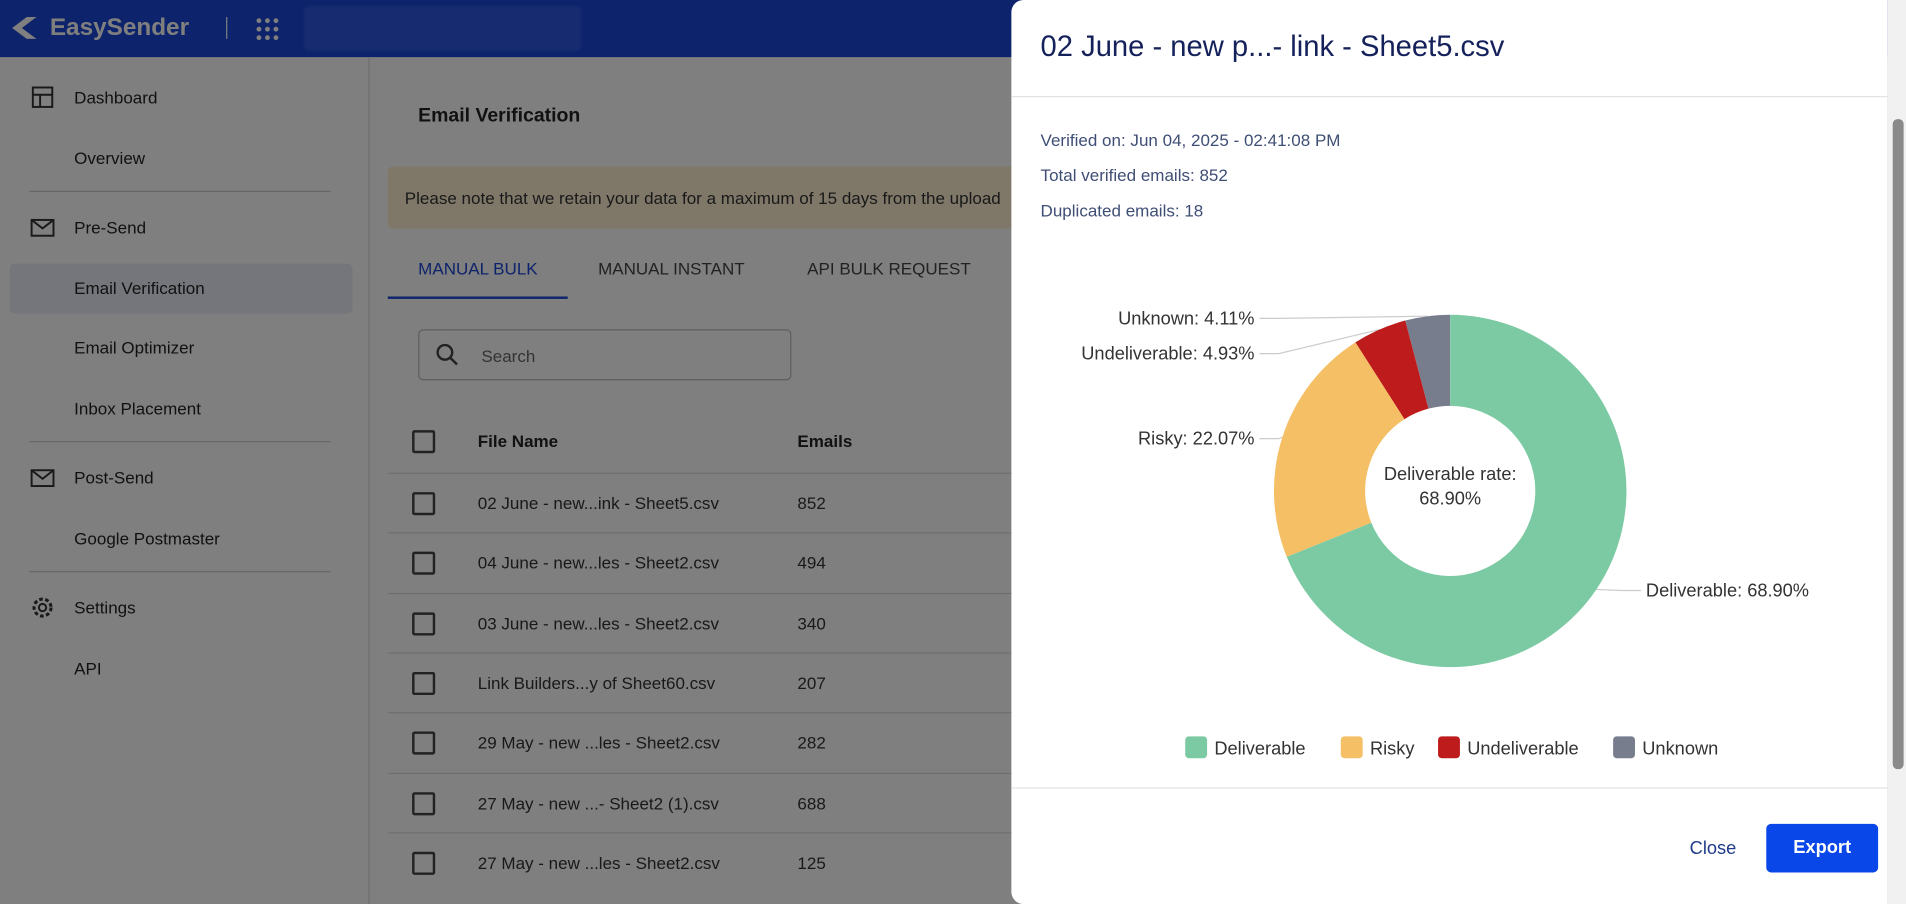 The height and width of the screenshot is (904, 1906). What do you see at coordinates (1167, 353) in the screenshot?
I see `slice-label: Undeliverable: 4.93%` at bounding box center [1167, 353].